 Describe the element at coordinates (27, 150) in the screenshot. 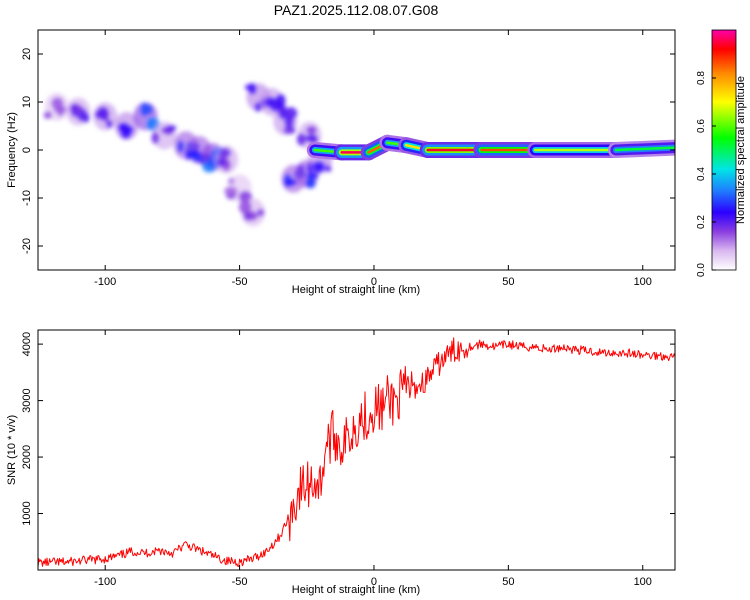

I see `y-tick-label: 0` at that location.